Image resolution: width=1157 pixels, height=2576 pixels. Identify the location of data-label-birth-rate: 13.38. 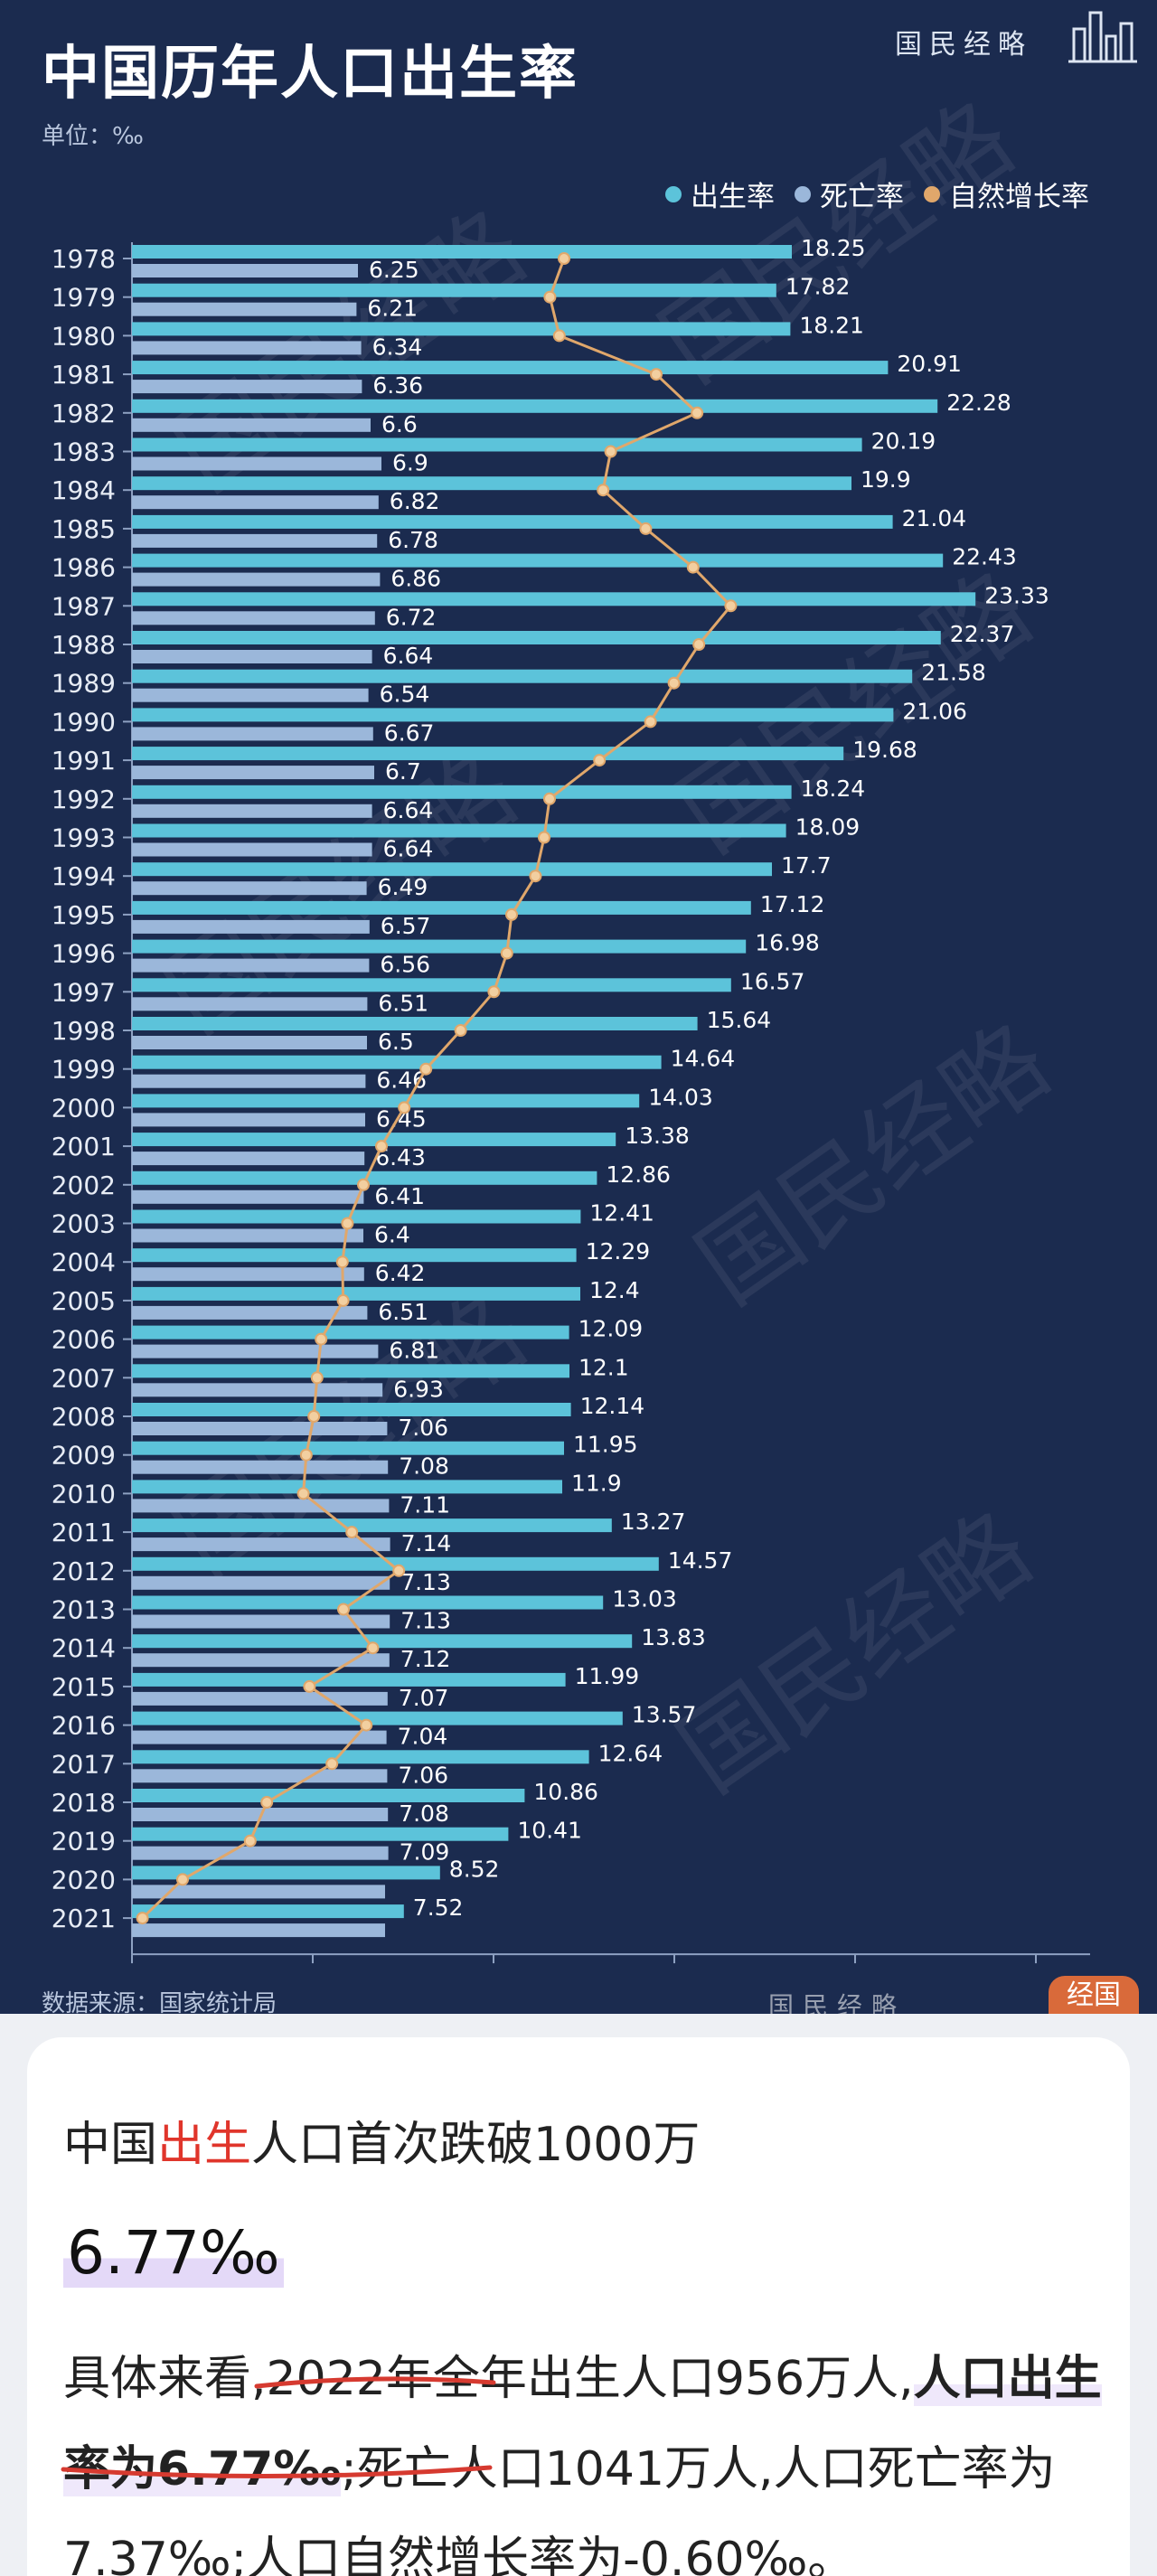
(657, 1136).